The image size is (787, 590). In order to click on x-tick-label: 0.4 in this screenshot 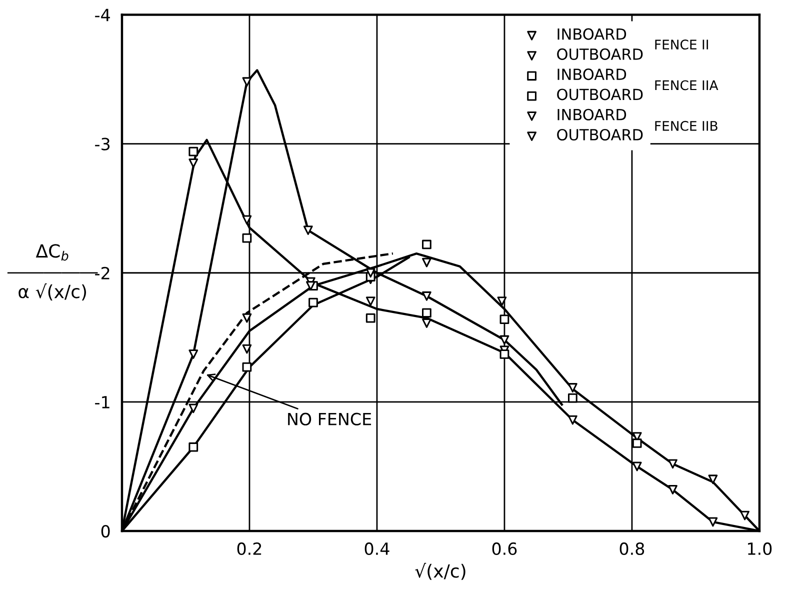, I will do `click(377, 549)`.